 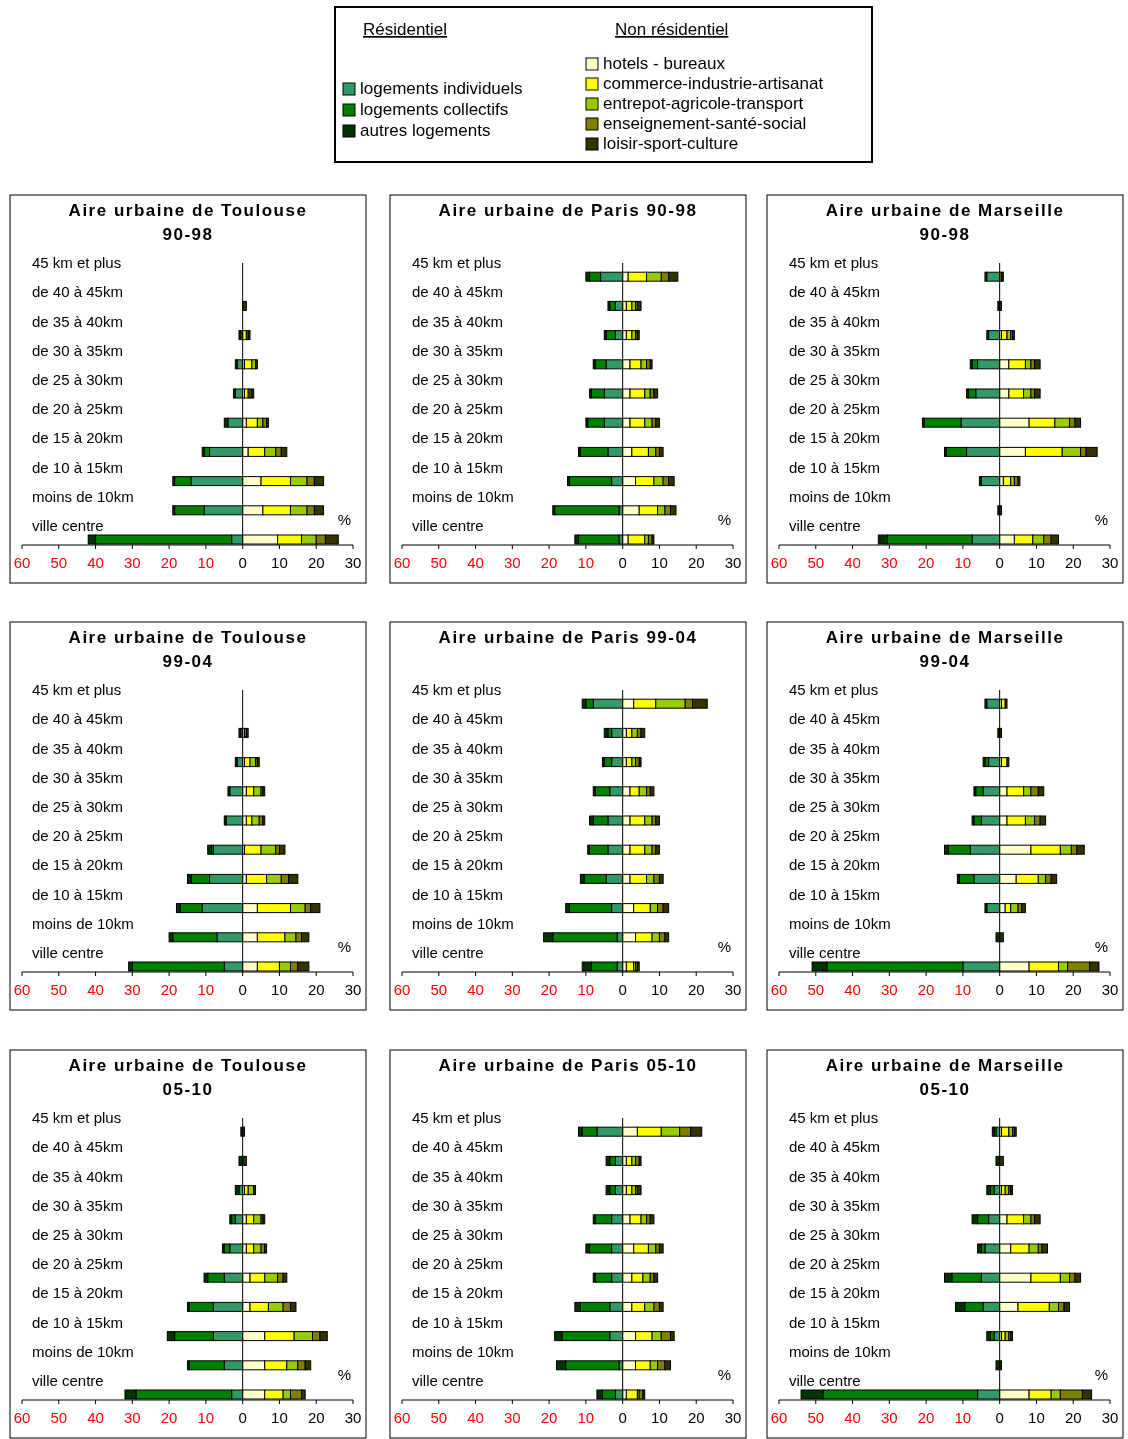 What do you see at coordinates (434, 109) in the screenshot?
I see `legend-label: logements collectifs` at bounding box center [434, 109].